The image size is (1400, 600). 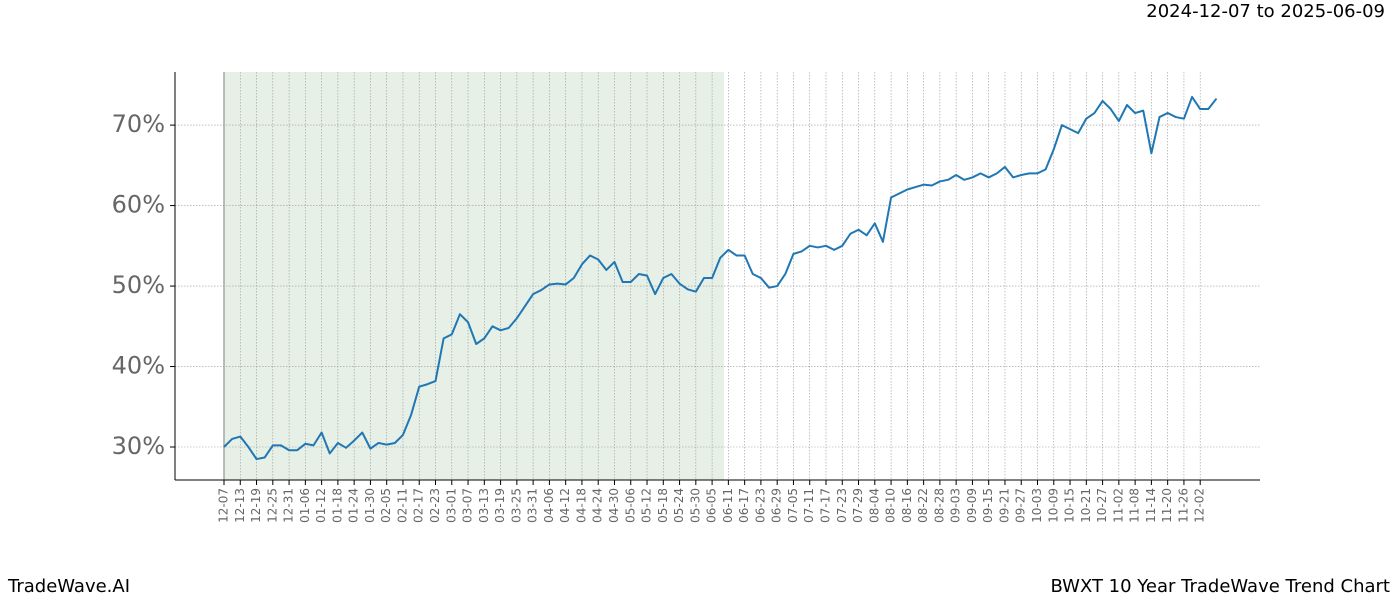 What do you see at coordinates (907, 505) in the screenshot?
I see `x-tick-label: 08-16` at bounding box center [907, 505].